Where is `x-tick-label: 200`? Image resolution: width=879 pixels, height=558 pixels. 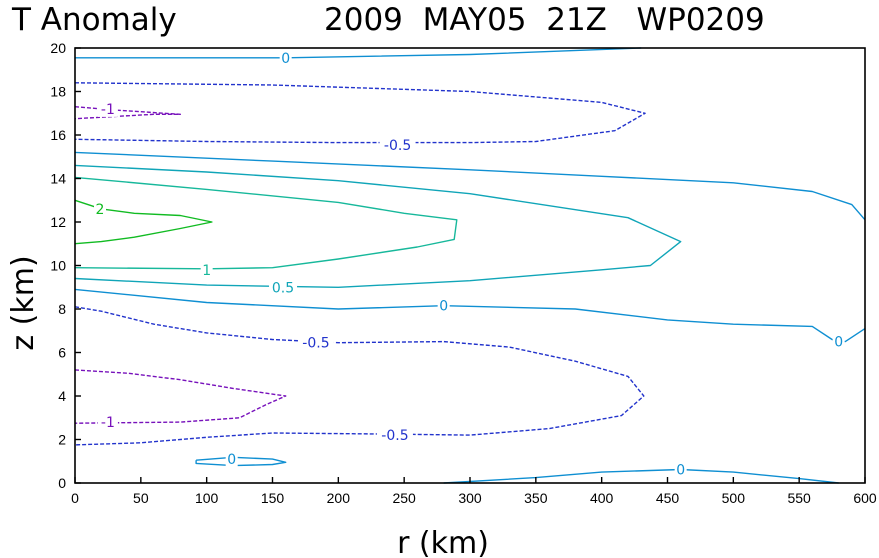 x-tick-label: 200 is located at coordinates (339, 498).